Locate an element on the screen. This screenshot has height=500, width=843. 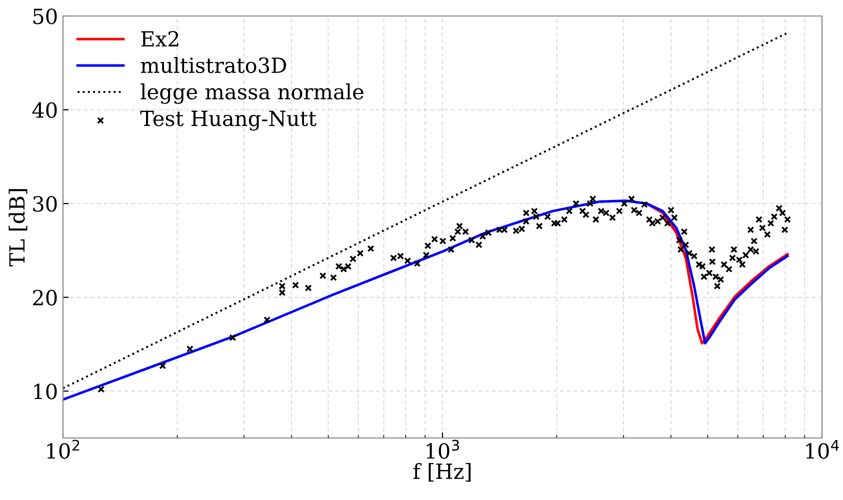
y-tick-label: 50 is located at coordinates (45, 16).